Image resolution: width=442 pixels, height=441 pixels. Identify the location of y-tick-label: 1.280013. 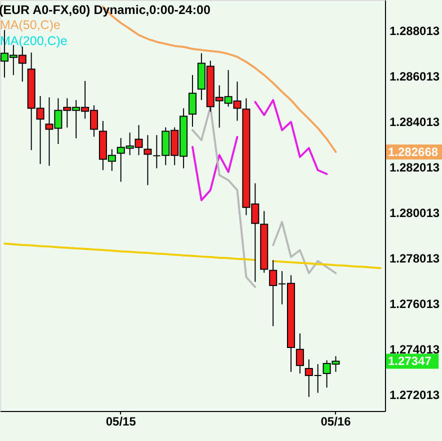
(415, 213).